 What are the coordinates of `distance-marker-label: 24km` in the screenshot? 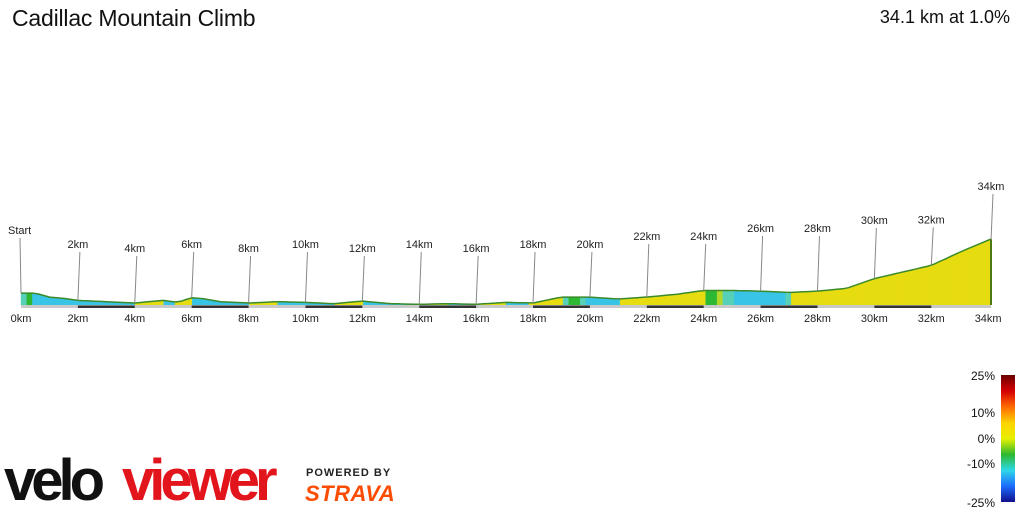 It's located at (703, 237).